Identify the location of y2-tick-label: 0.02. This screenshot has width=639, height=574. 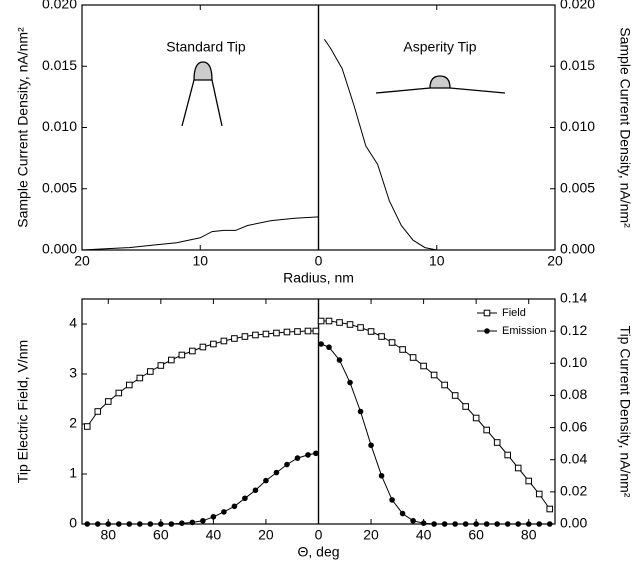
(573, 491).